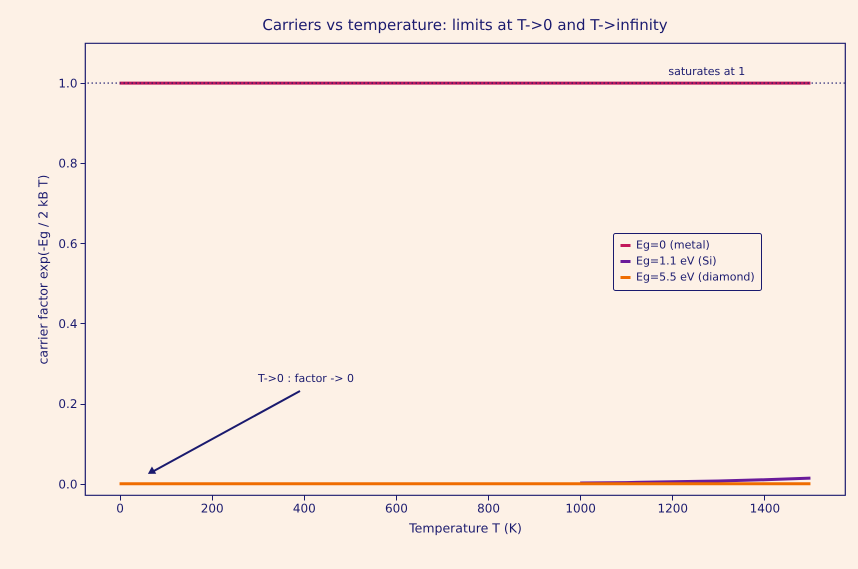  I want to click on x-tick-label: 0, so click(120, 509).